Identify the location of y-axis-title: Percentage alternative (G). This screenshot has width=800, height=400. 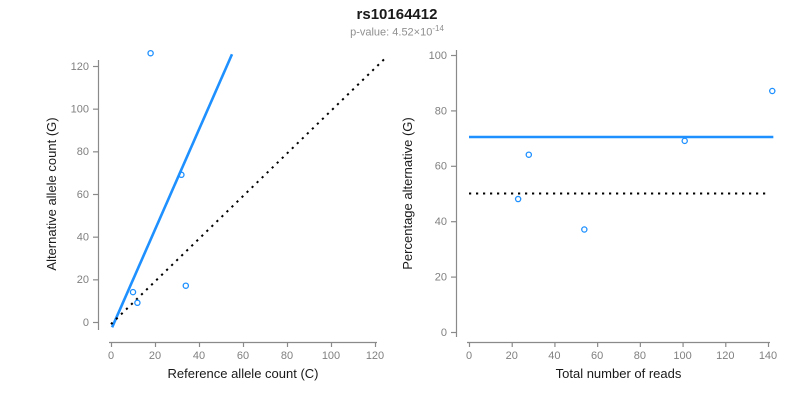
(407, 193).